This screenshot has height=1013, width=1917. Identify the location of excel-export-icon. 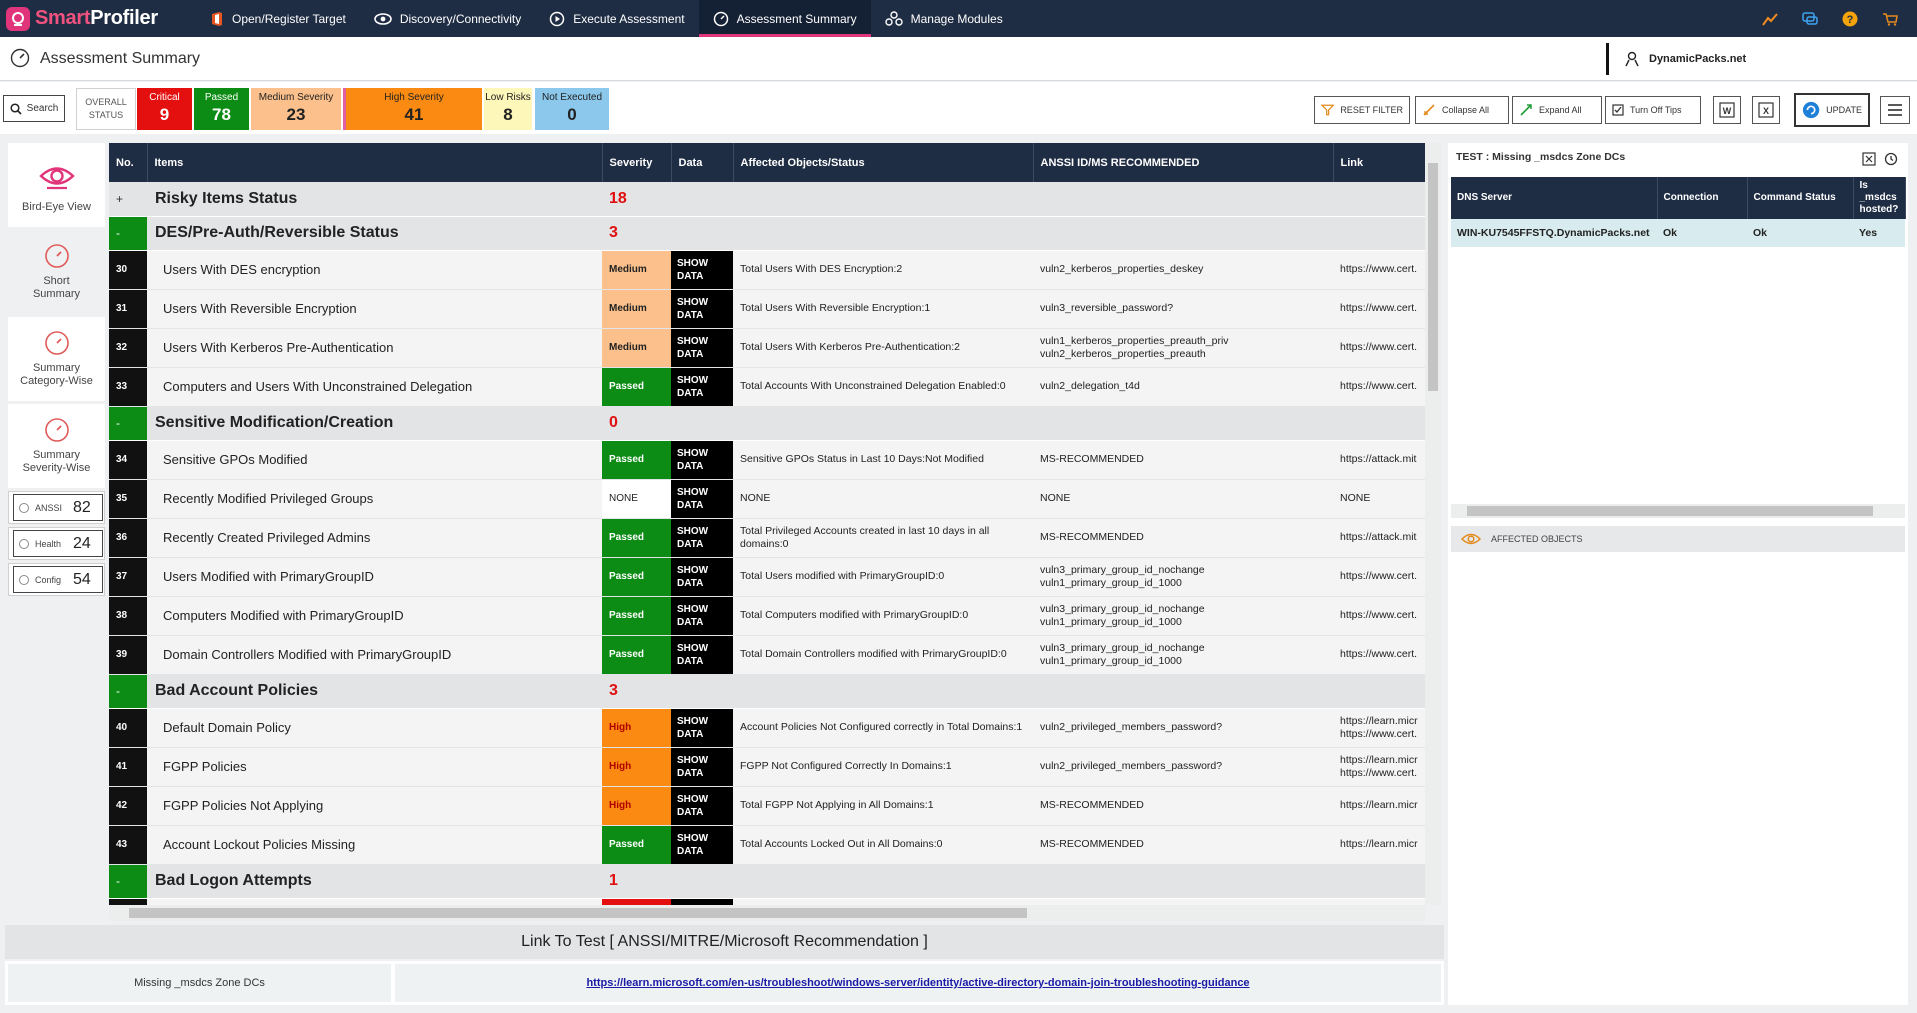
(1869, 159).